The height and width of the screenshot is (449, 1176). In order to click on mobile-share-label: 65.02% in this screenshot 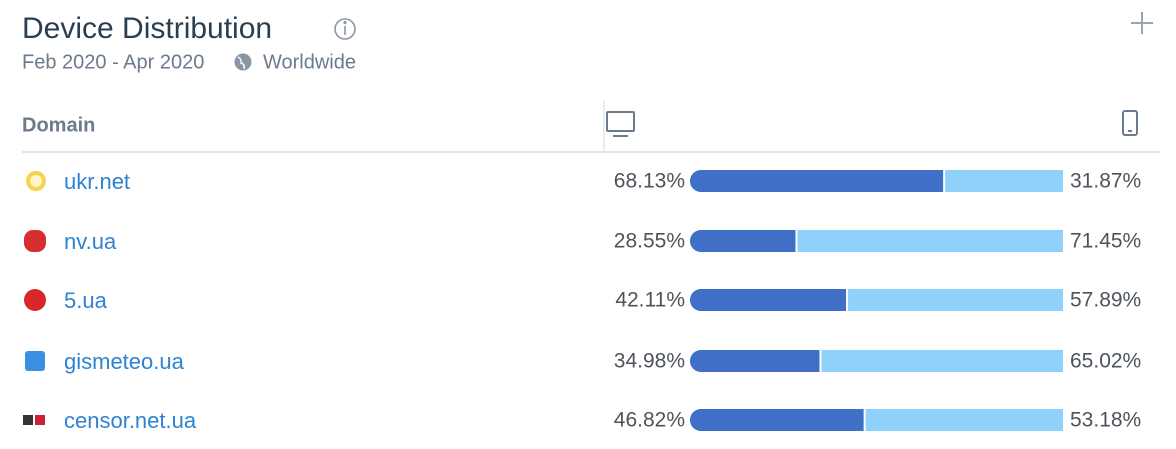, I will do `click(1105, 361)`.